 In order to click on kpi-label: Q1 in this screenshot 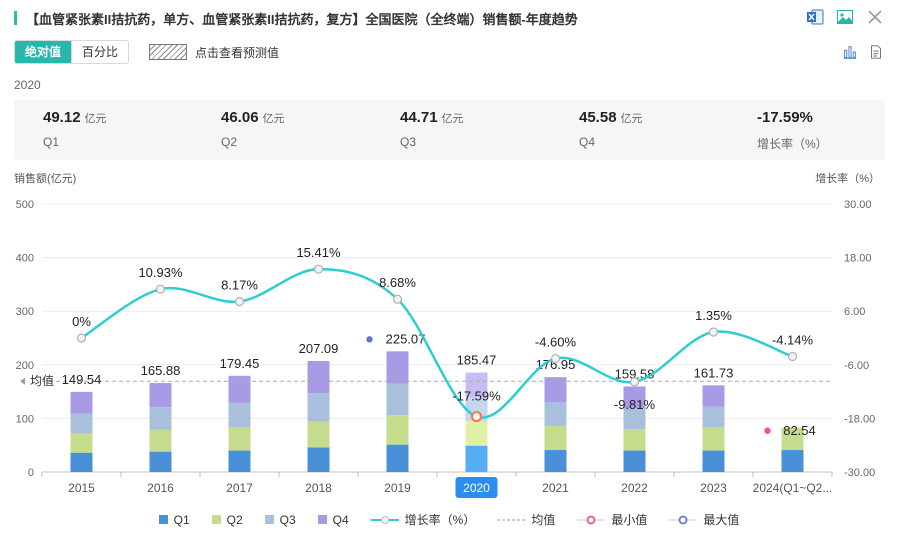, I will do `click(51, 142)`.